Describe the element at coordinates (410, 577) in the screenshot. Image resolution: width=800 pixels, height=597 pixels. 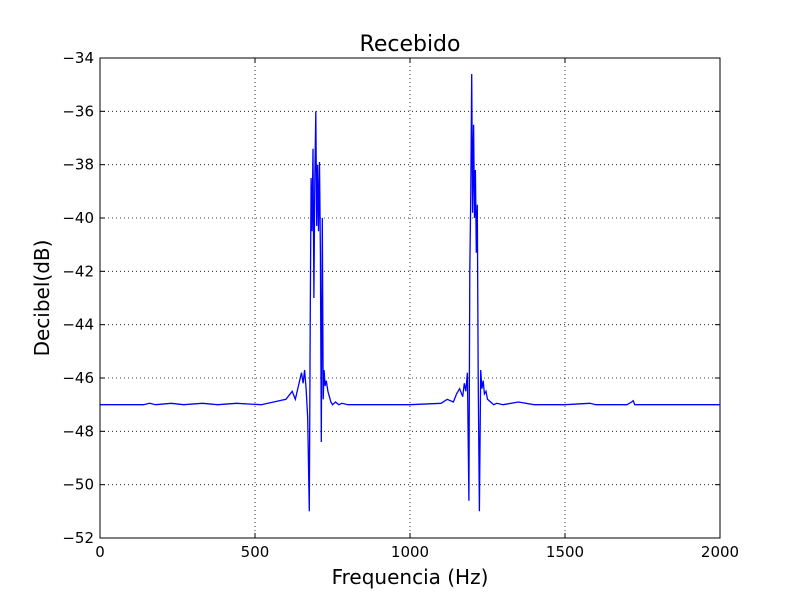
I see `x-axis-title: Frequencia (Hz)` at that location.